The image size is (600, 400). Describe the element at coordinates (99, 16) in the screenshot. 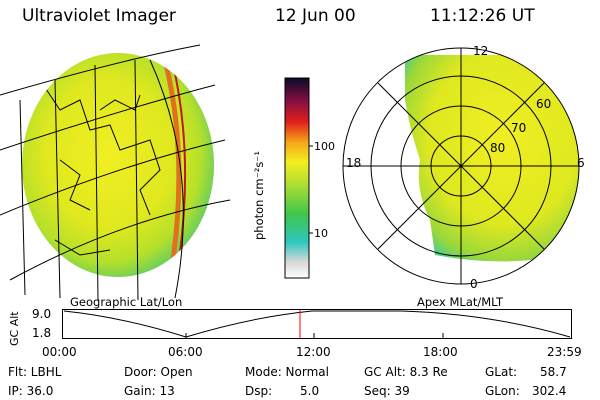

I see `instrument-title: Ultraviolet Imager` at that location.